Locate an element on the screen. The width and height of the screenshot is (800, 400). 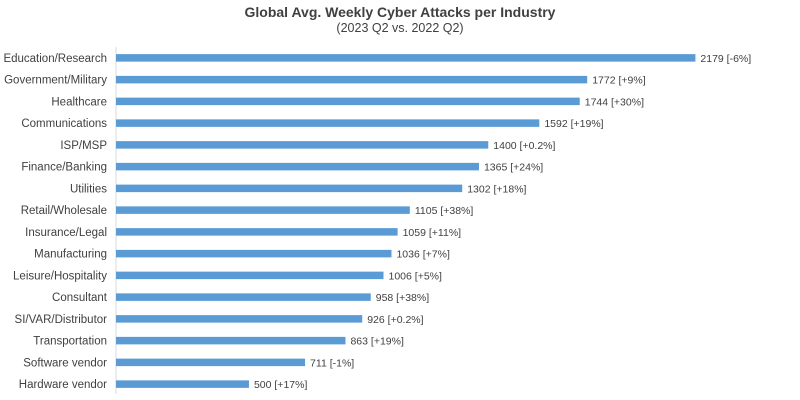
category-label: Hardware vendor is located at coordinates (63, 385).